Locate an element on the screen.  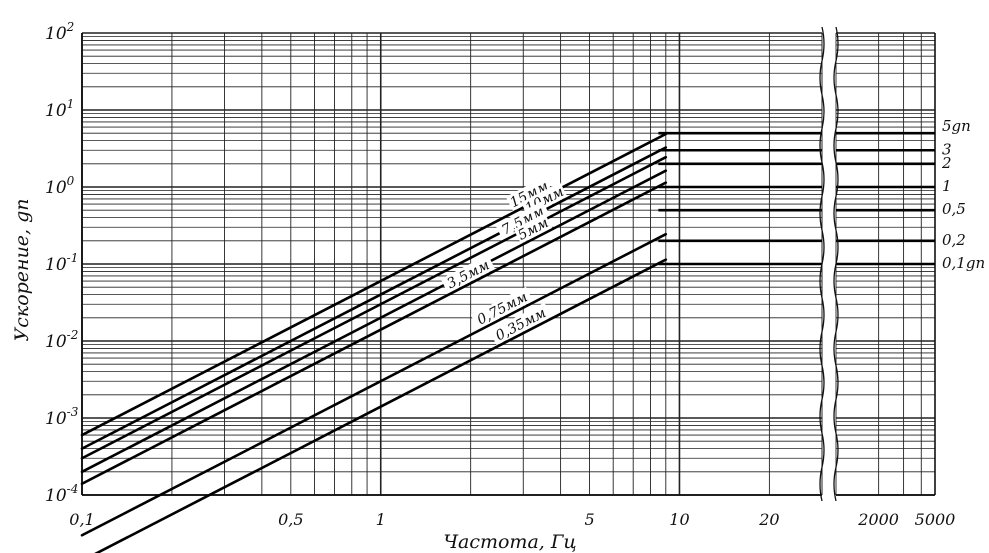
y-tick-label: 10⁻² is located at coordinates (61, 340).